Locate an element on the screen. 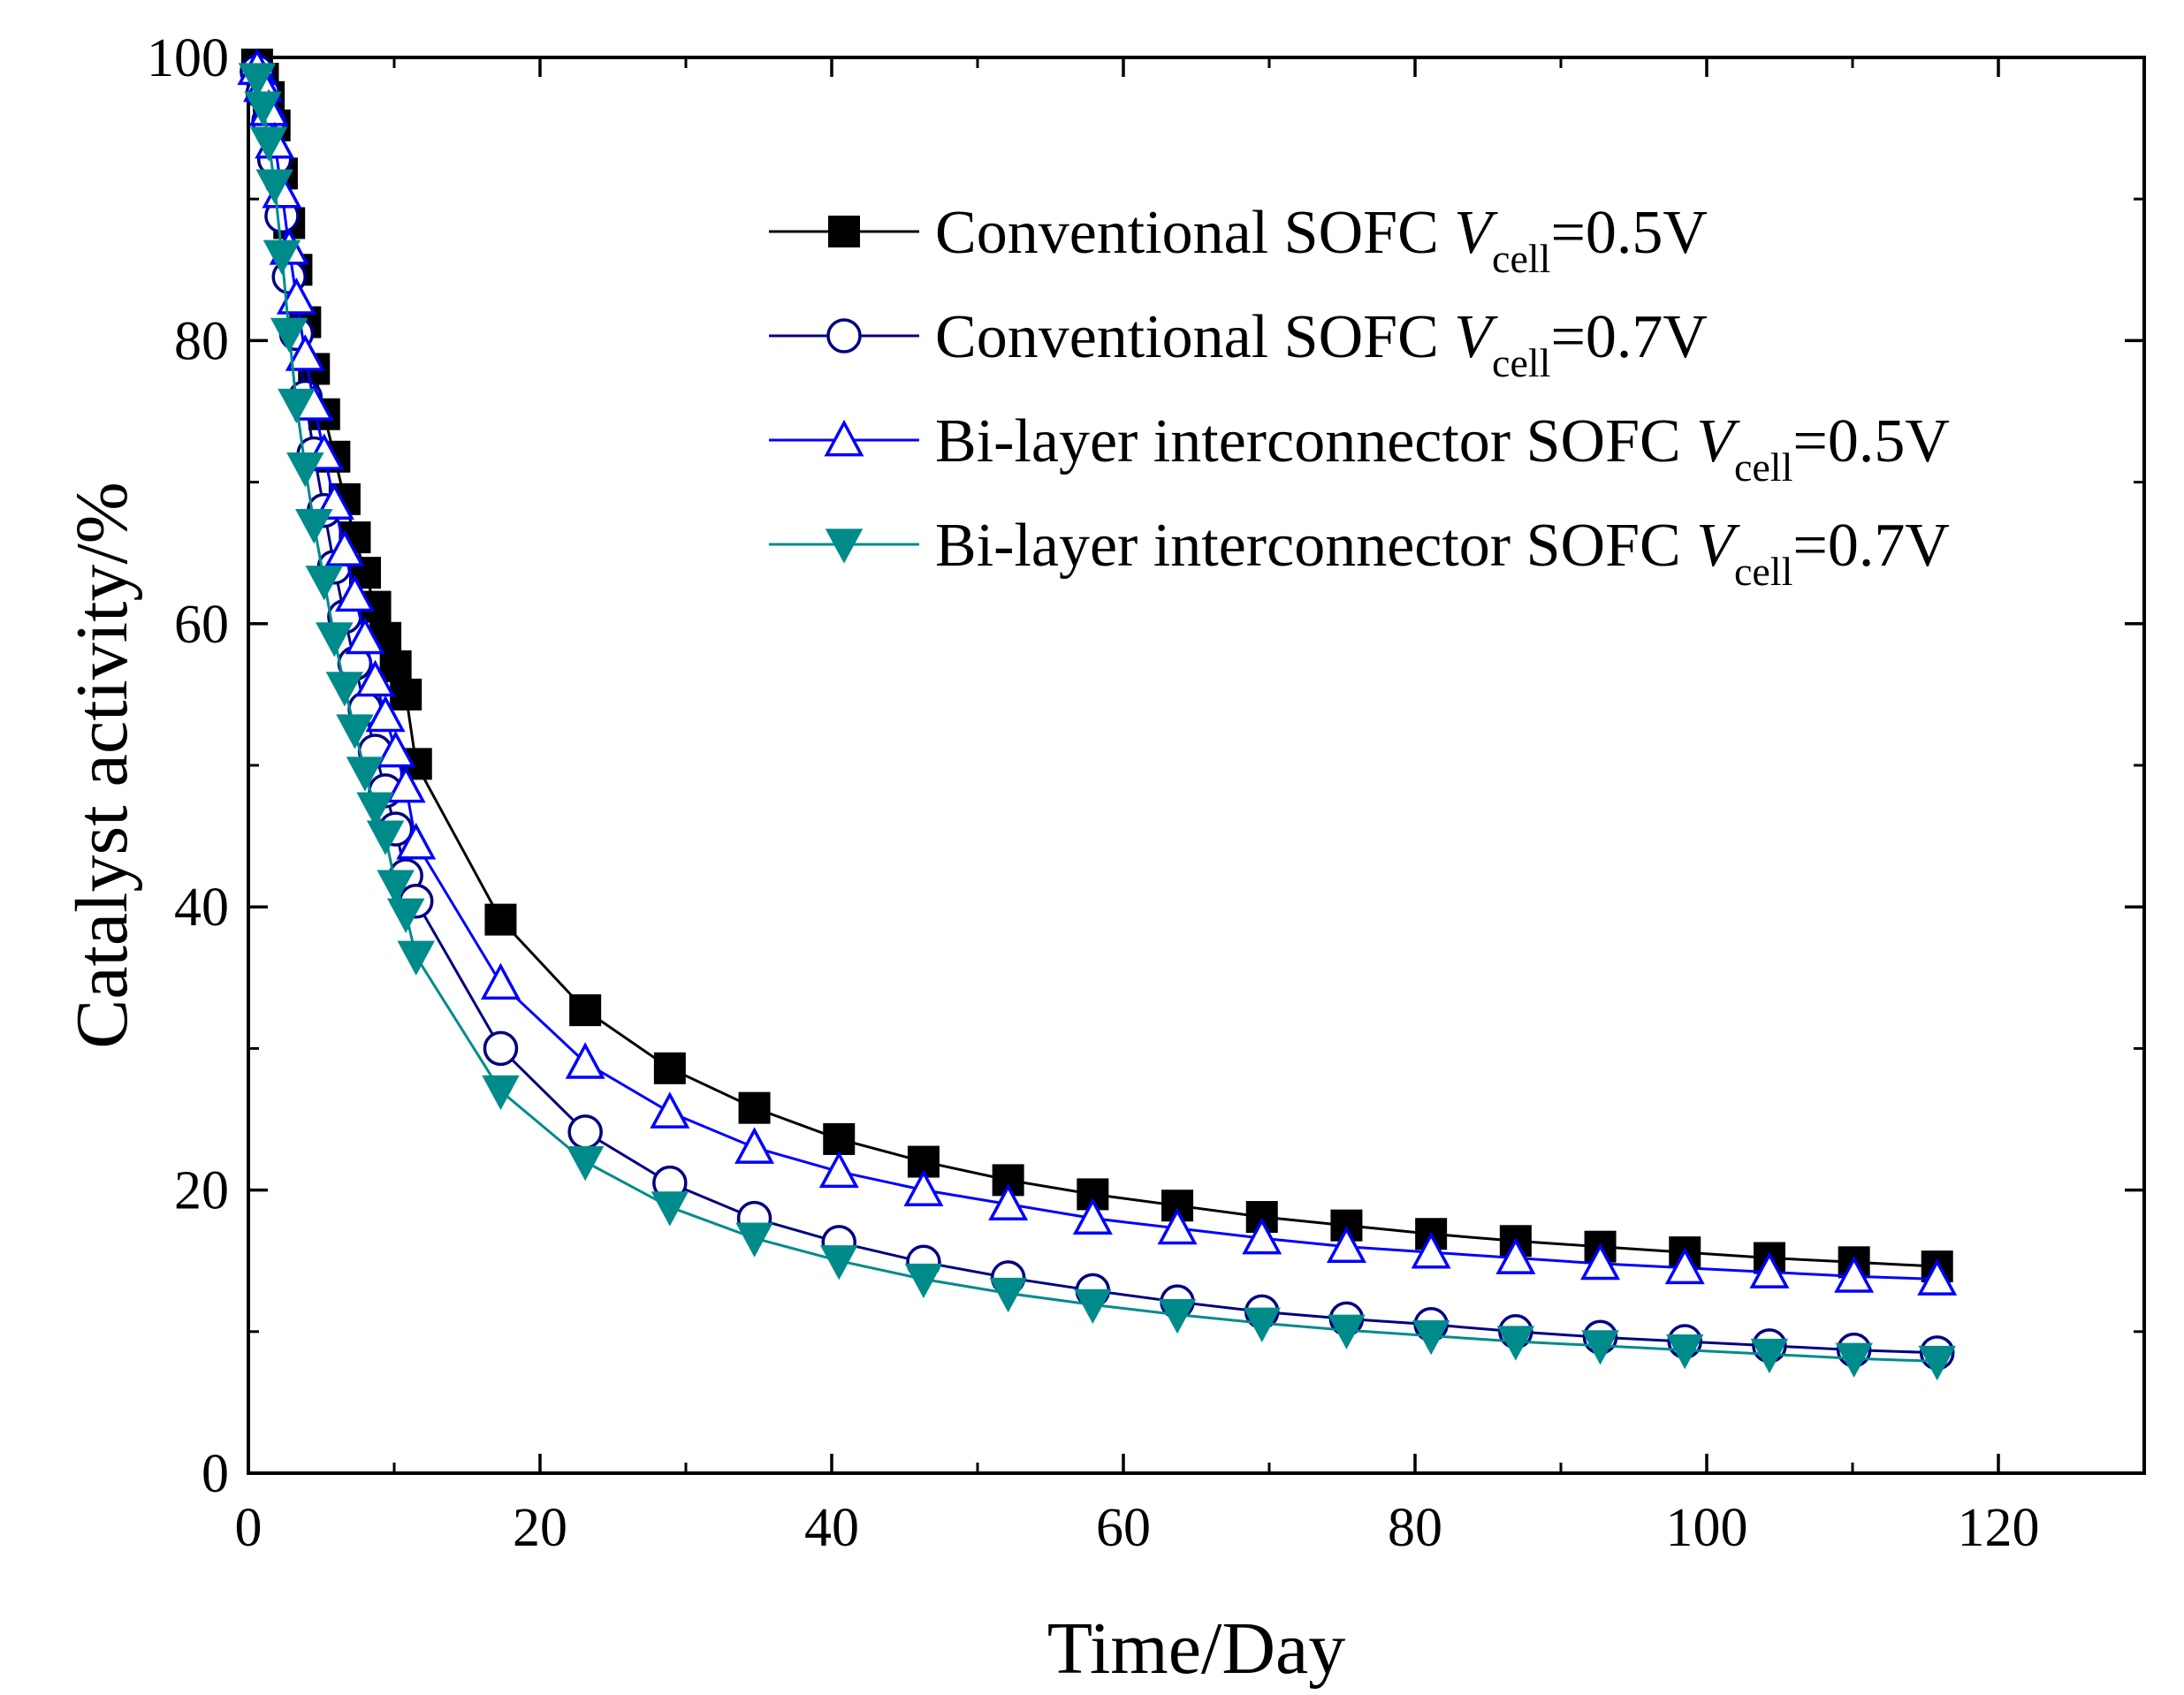 The width and height of the screenshot is (2184, 1695). y-tick-label: 0 is located at coordinates (215, 1474).